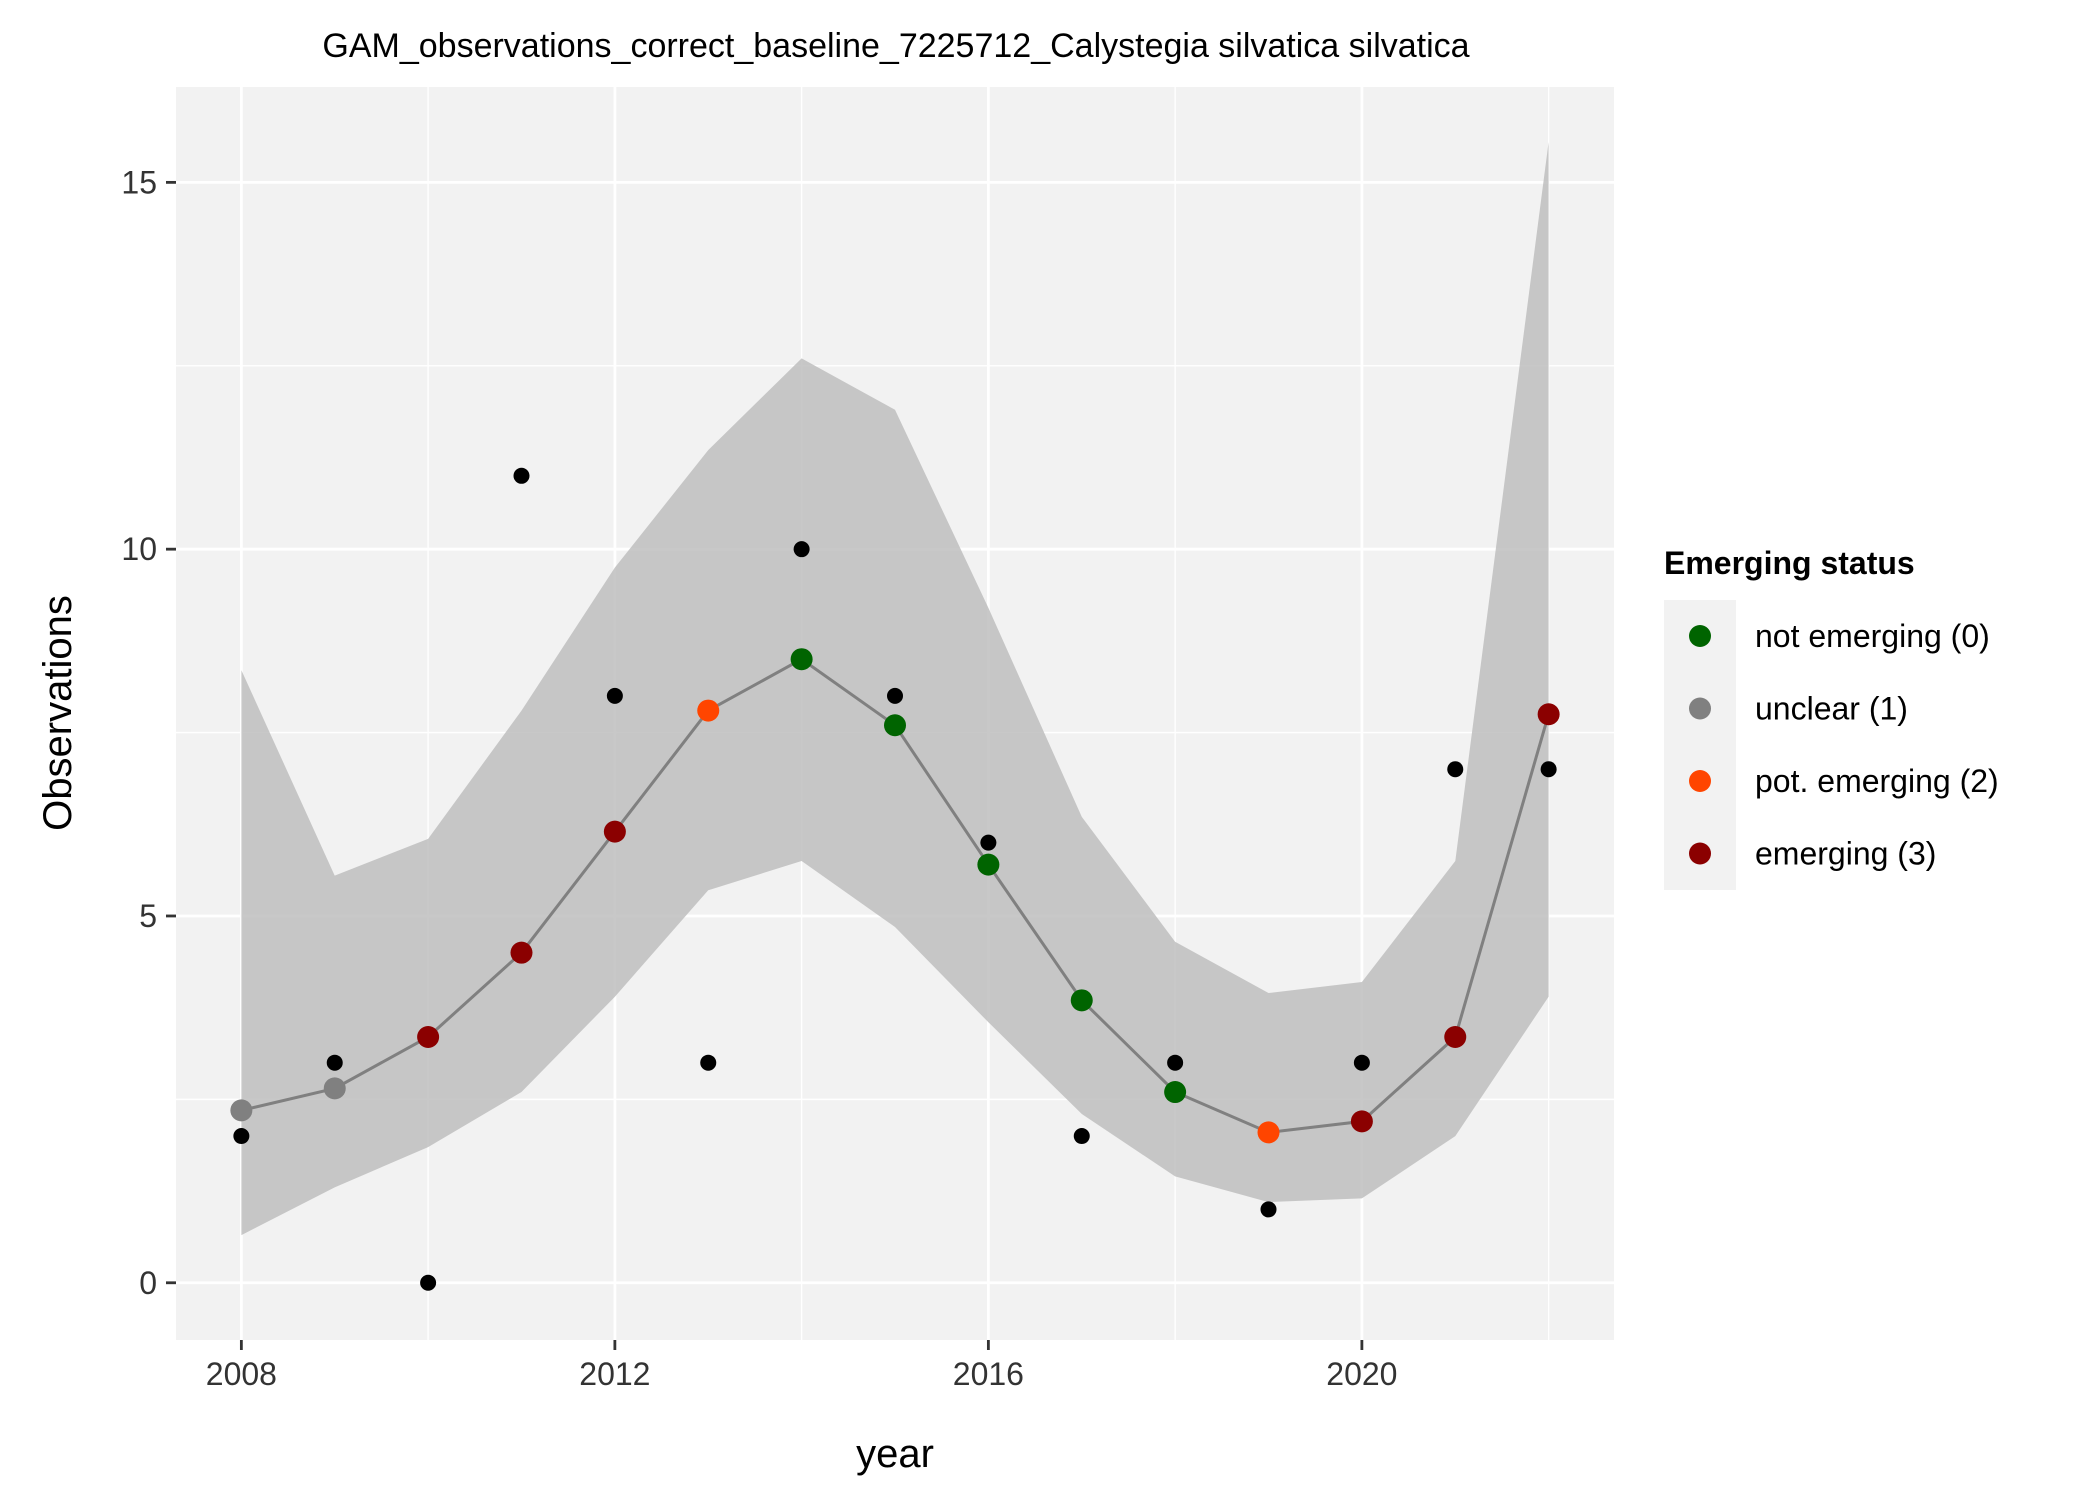  What do you see at coordinates (1872, 636) in the screenshot?
I see `legend-label: not emerging (0)` at bounding box center [1872, 636].